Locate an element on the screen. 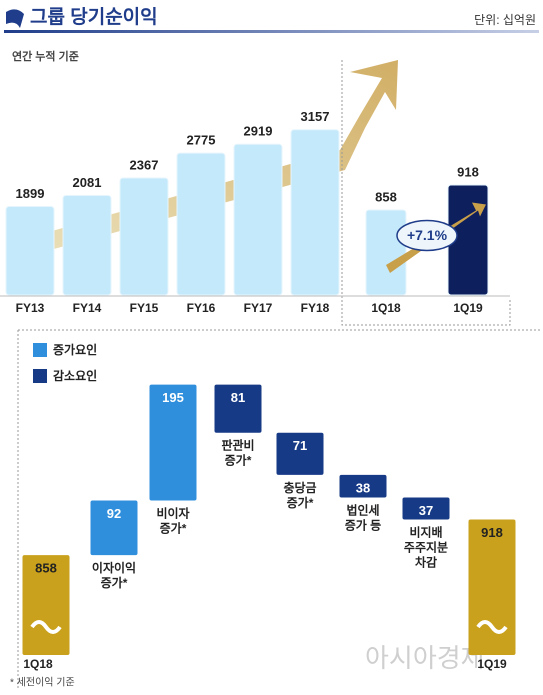 The width and height of the screenshot is (543, 695). x-tick-label-line: 증가 등 is located at coordinates (363, 525).